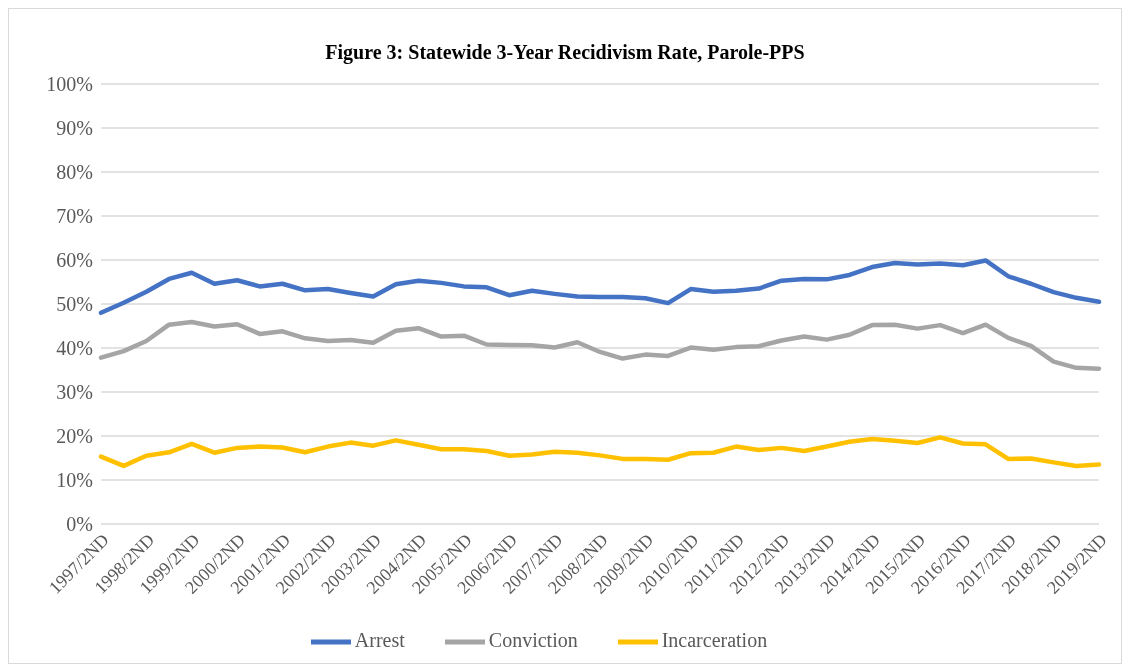 This screenshot has width=1130, height=672. What do you see at coordinates (74, 480) in the screenshot?
I see `y-tick-label: 10%` at bounding box center [74, 480].